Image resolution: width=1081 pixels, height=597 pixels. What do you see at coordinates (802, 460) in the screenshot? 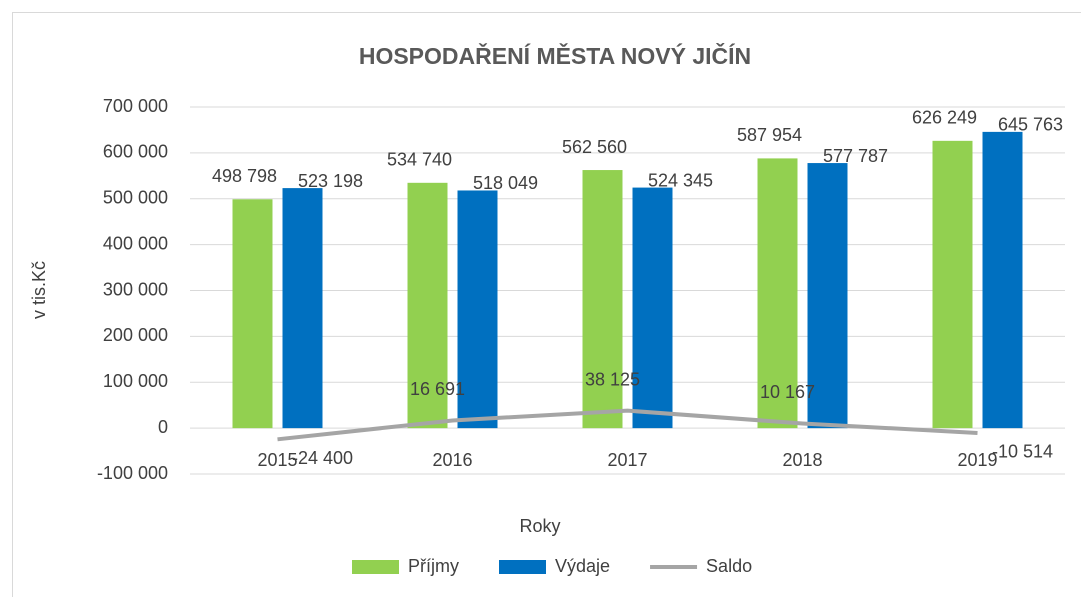
I see `x-tick-label: 2018` at bounding box center [802, 460].